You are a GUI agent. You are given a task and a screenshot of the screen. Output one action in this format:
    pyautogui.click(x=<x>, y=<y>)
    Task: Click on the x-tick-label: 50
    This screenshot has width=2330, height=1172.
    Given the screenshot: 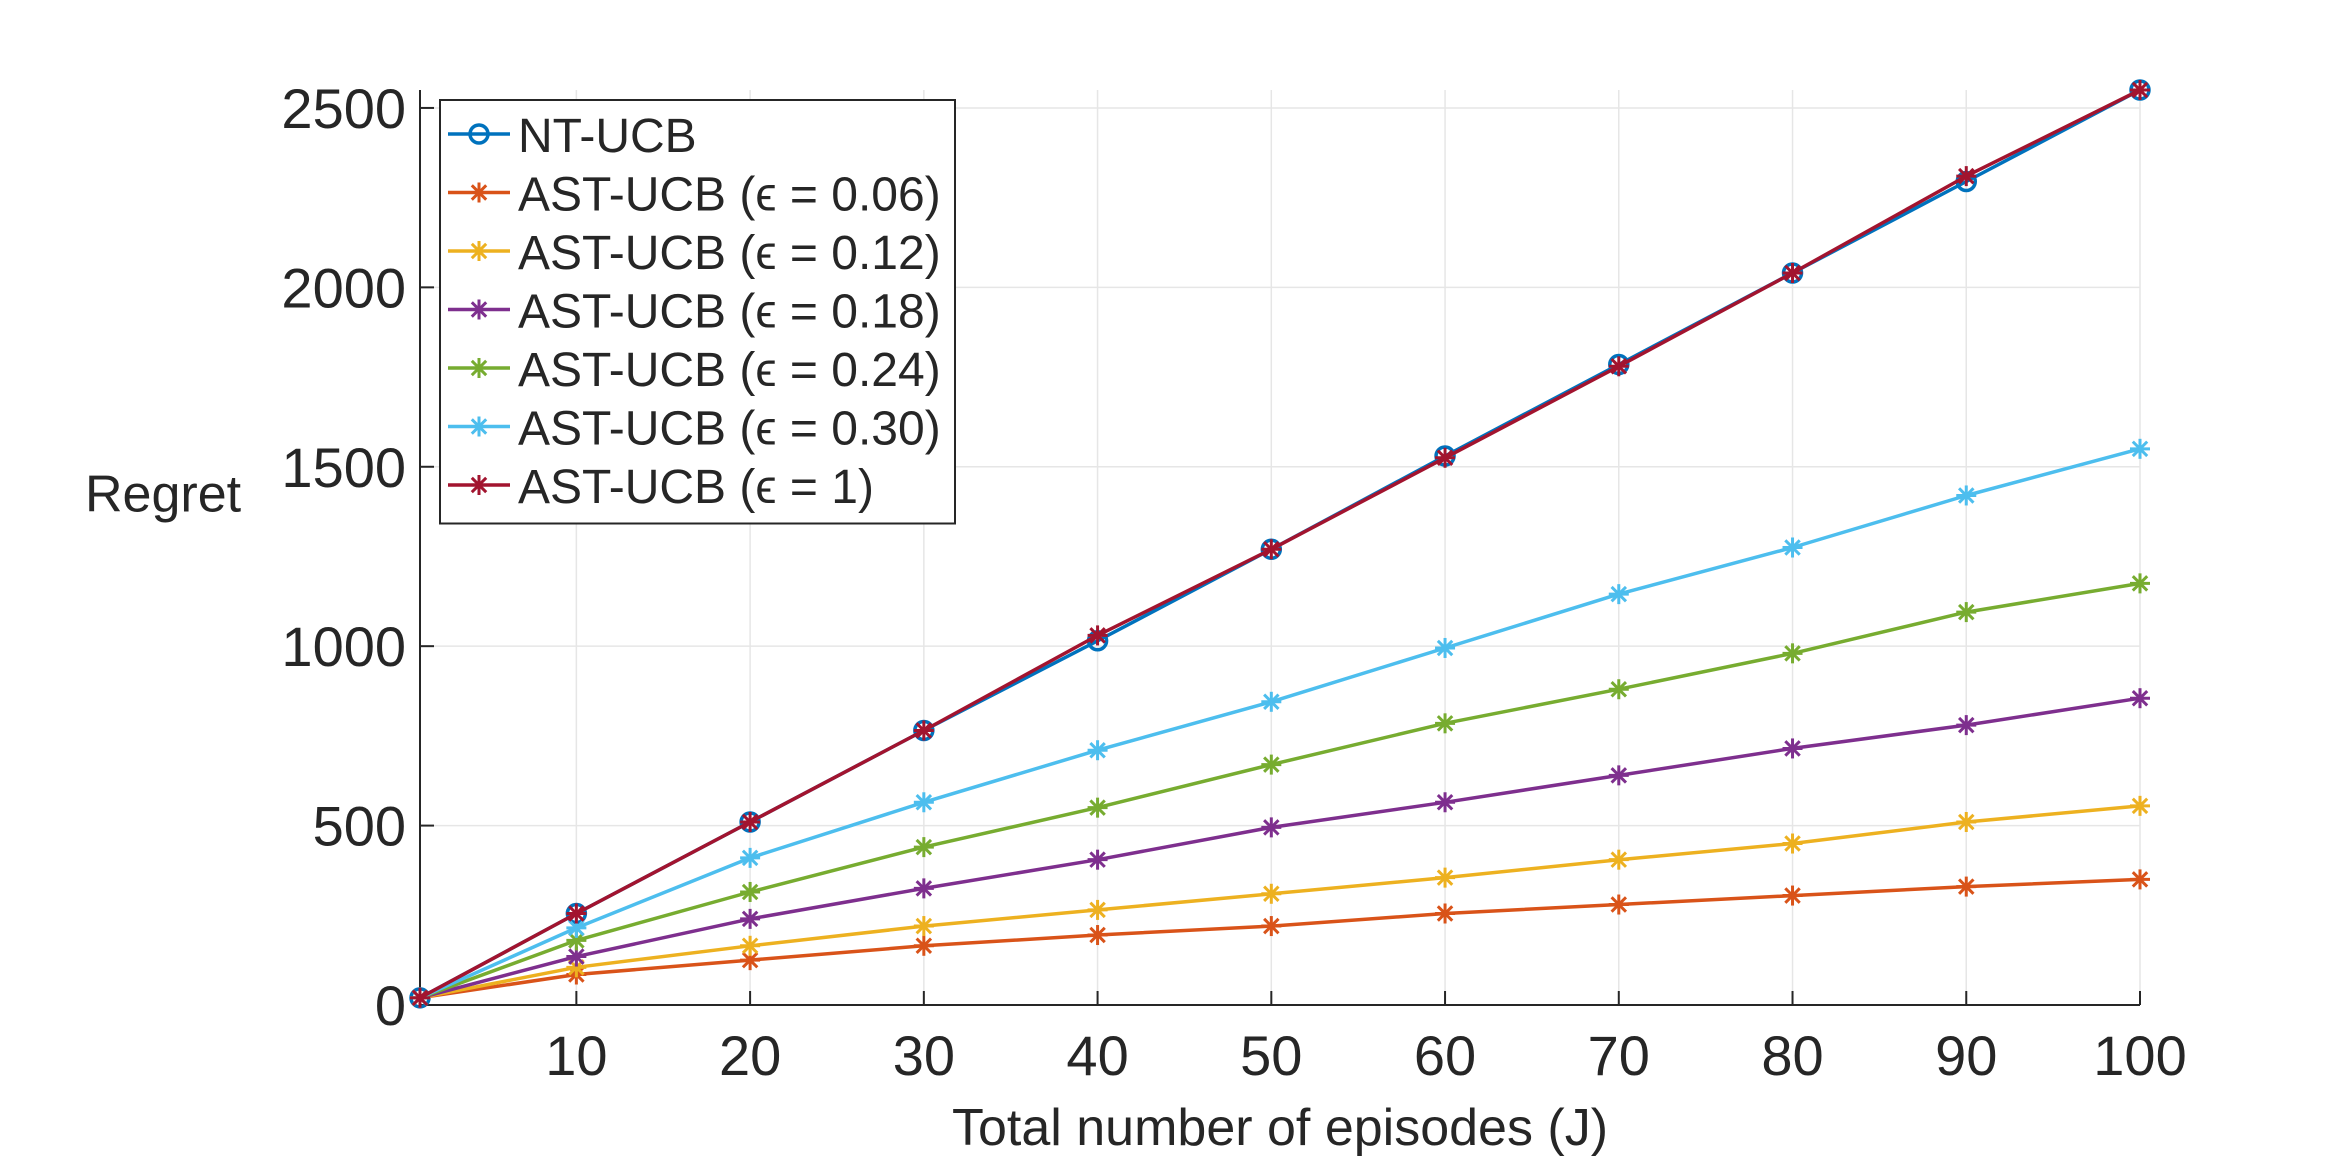 What is the action you would take?
    pyautogui.click(x=1271, y=1055)
    